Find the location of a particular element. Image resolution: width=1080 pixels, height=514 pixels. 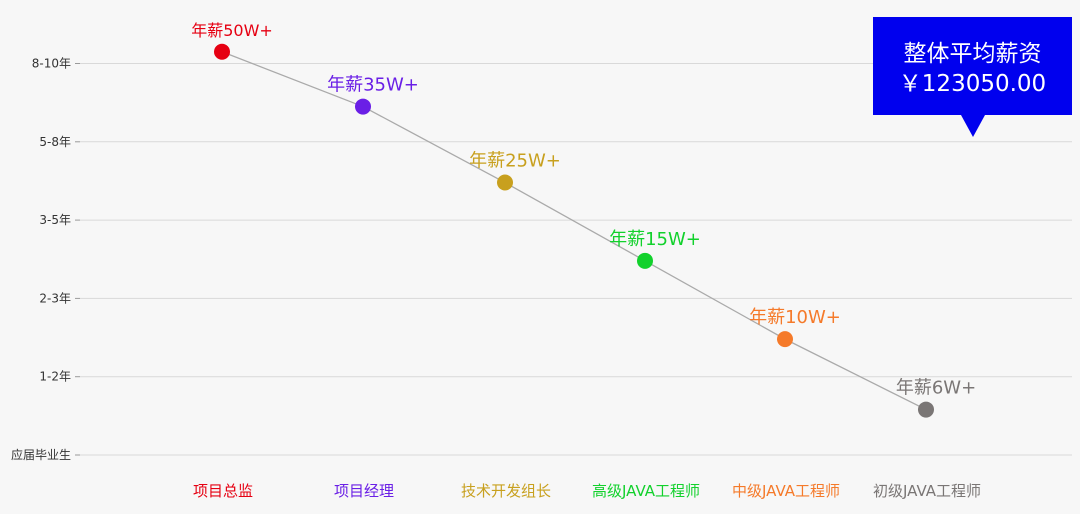

callout-value: ￥123050.00 is located at coordinates (972, 84).